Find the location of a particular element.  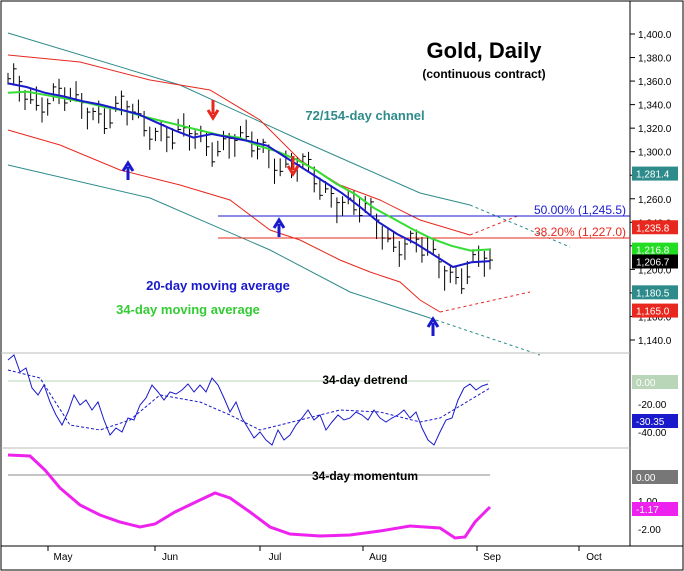

time-tick-label: Aug is located at coordinates (378, 557).